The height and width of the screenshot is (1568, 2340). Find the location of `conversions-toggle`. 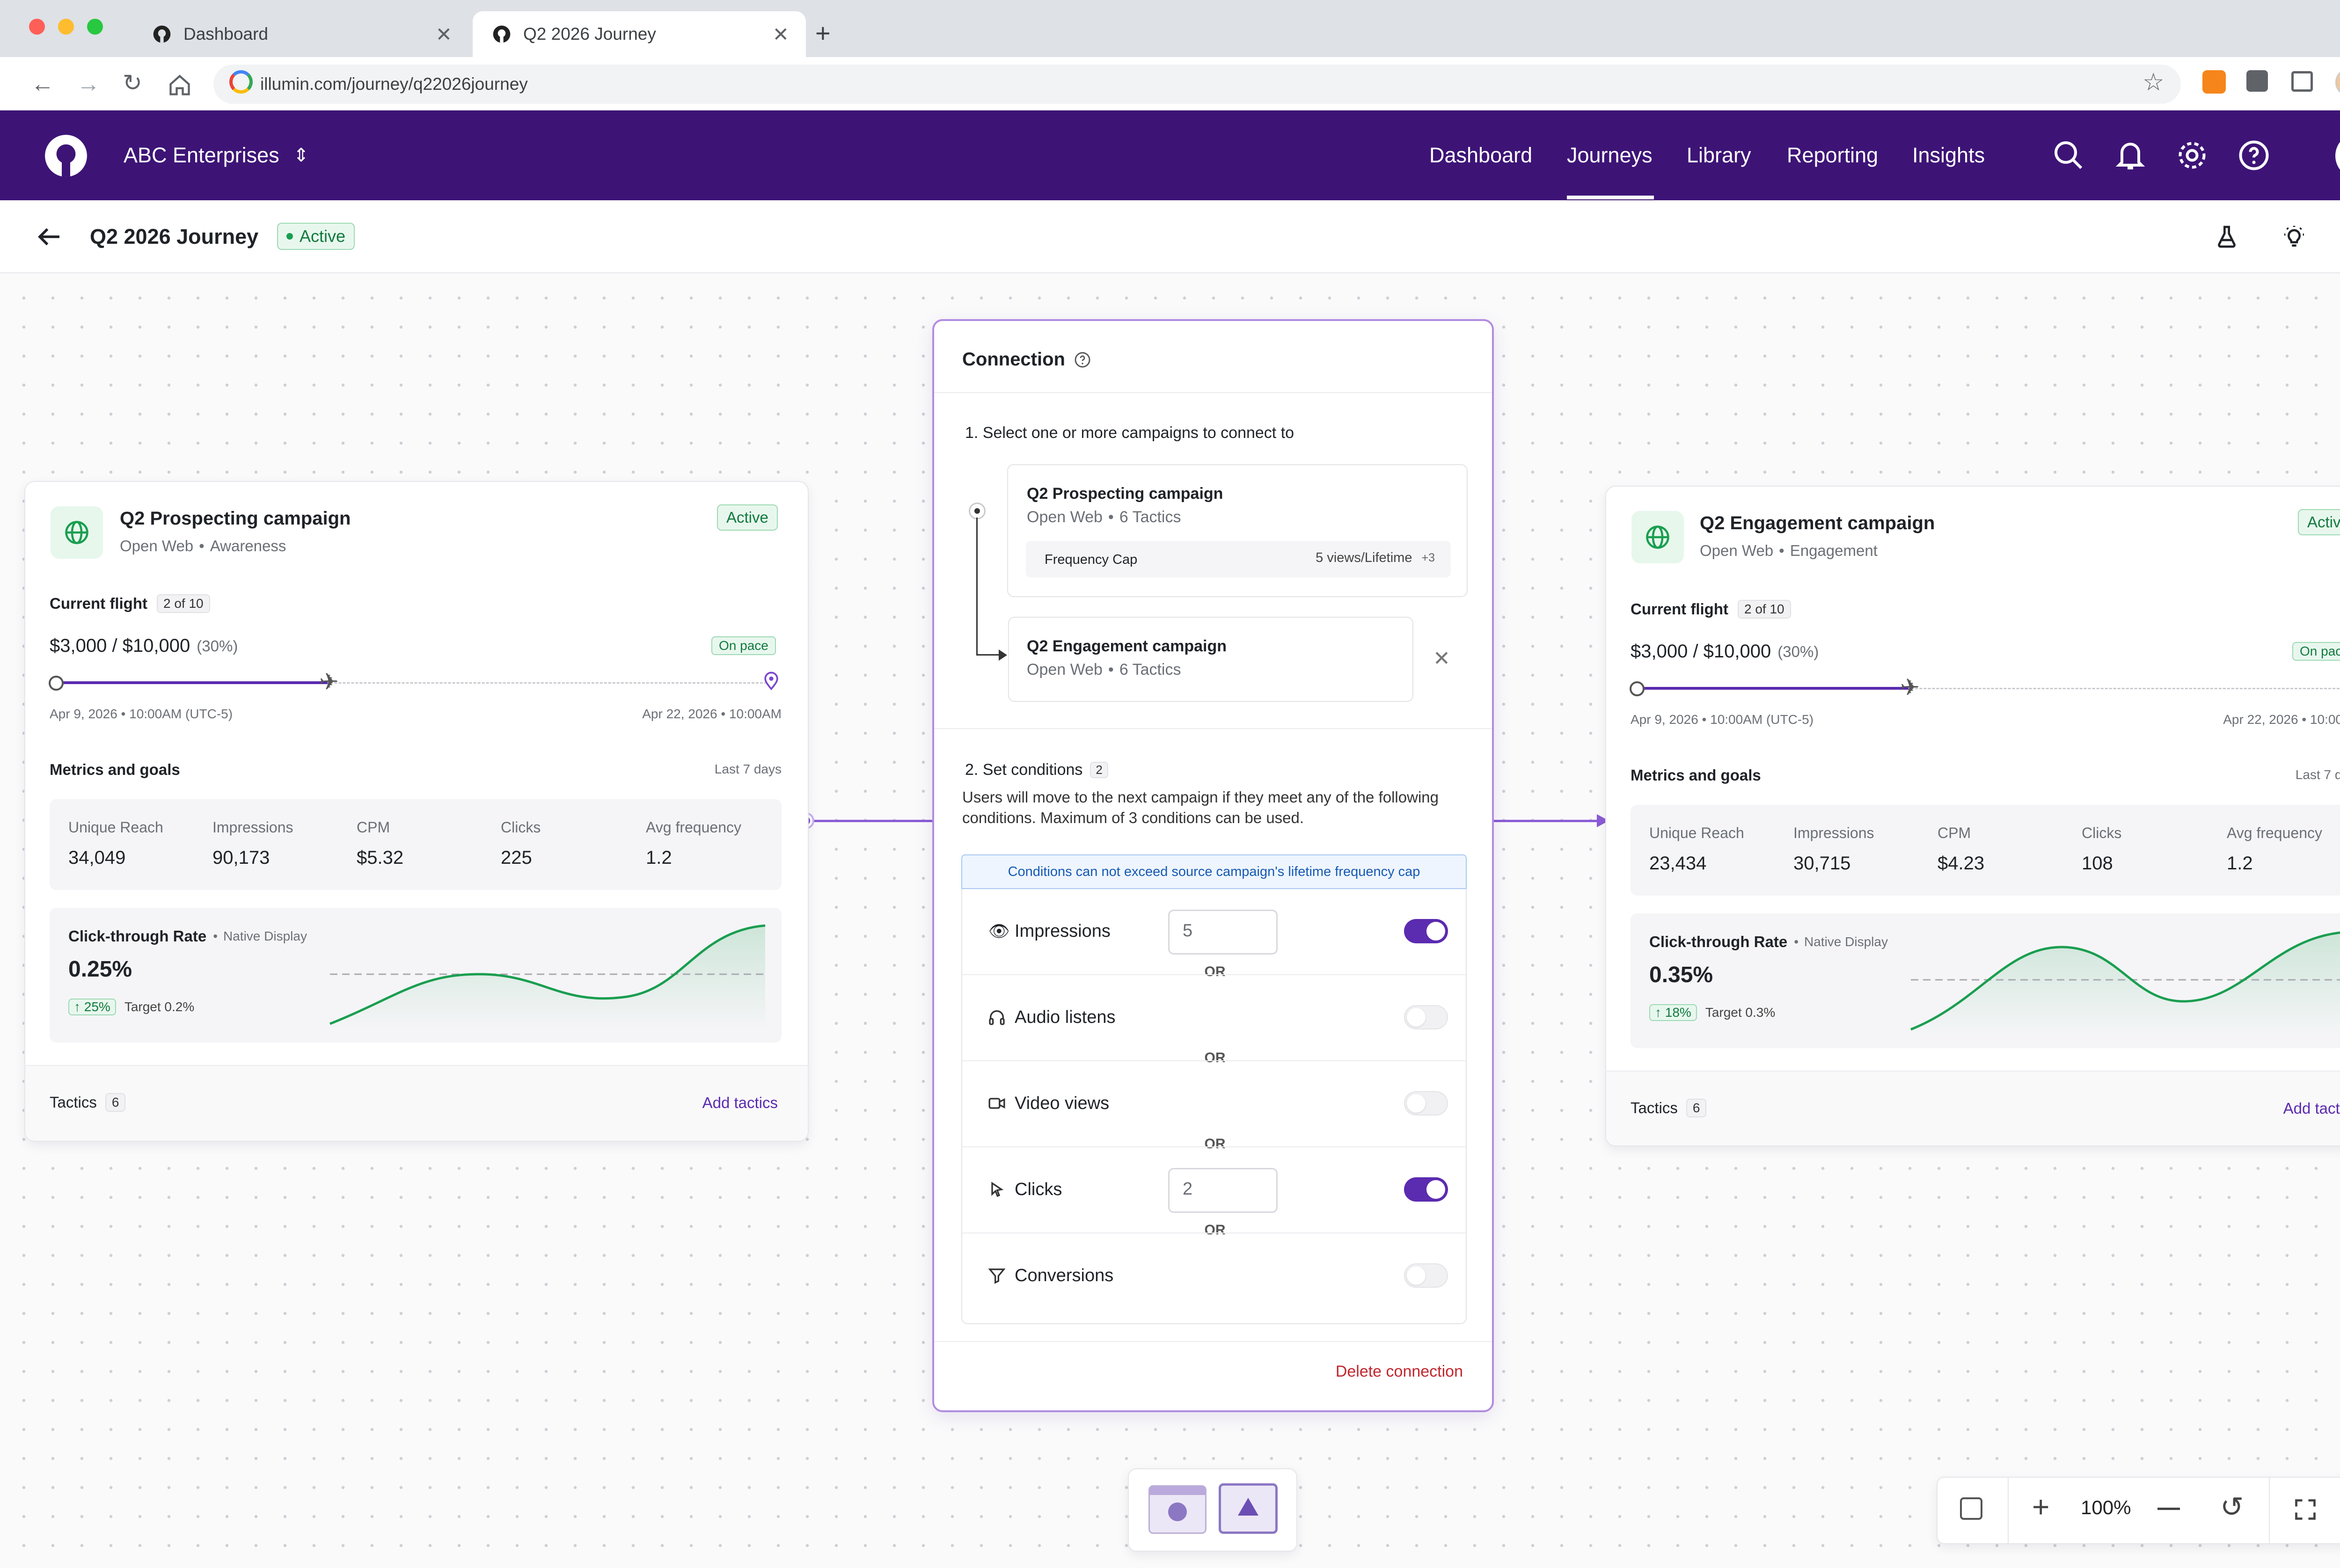

conversions-toggle is located at coordinates (1426, 1275).